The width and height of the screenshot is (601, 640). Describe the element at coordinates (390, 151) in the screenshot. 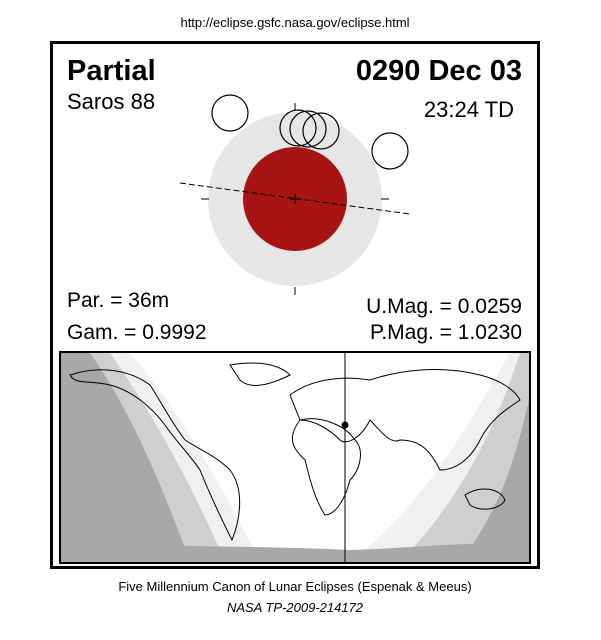

I see `moon-p4` at that location.